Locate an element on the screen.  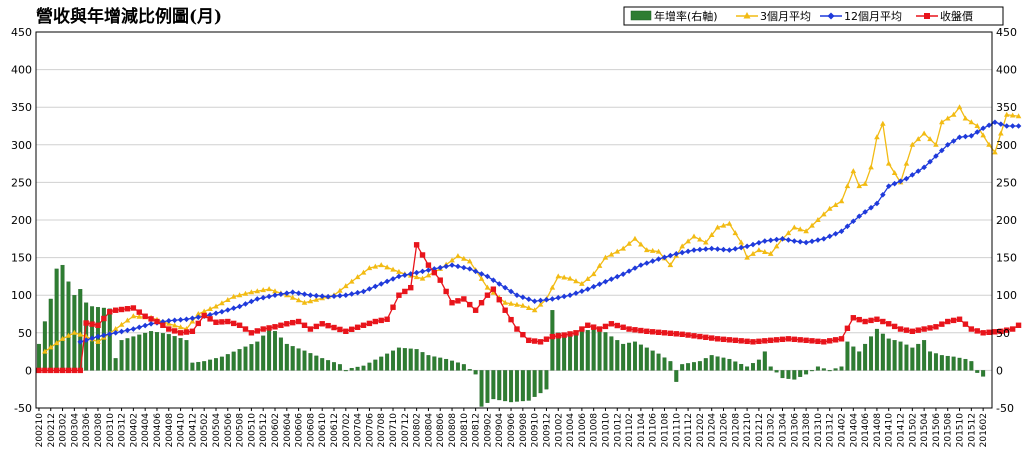
x-tick-label: 201006 is located at coordinates (583, 430).